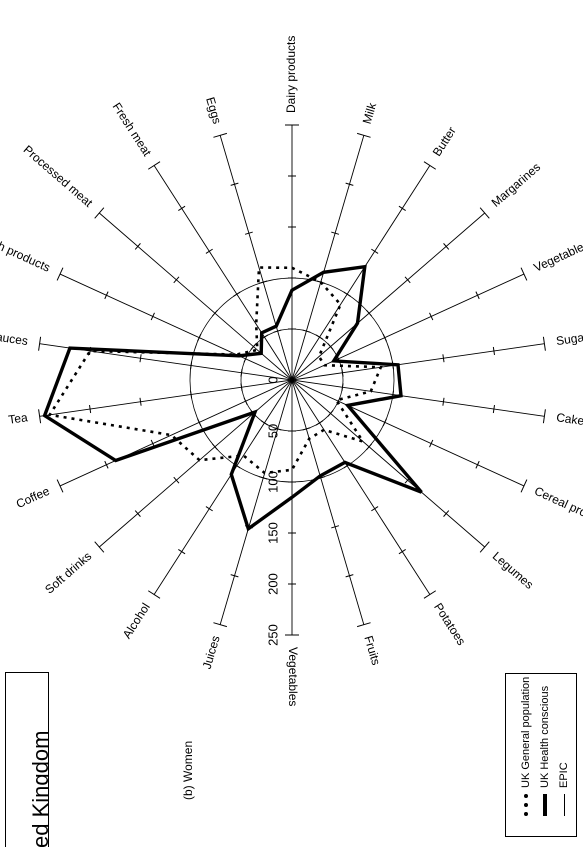 This screenshot has height=847, width=583. What do you see at coordinates (545, 805) in the screenshot?
I see `legend-swatch-thick` at bounding box center [545, 805].